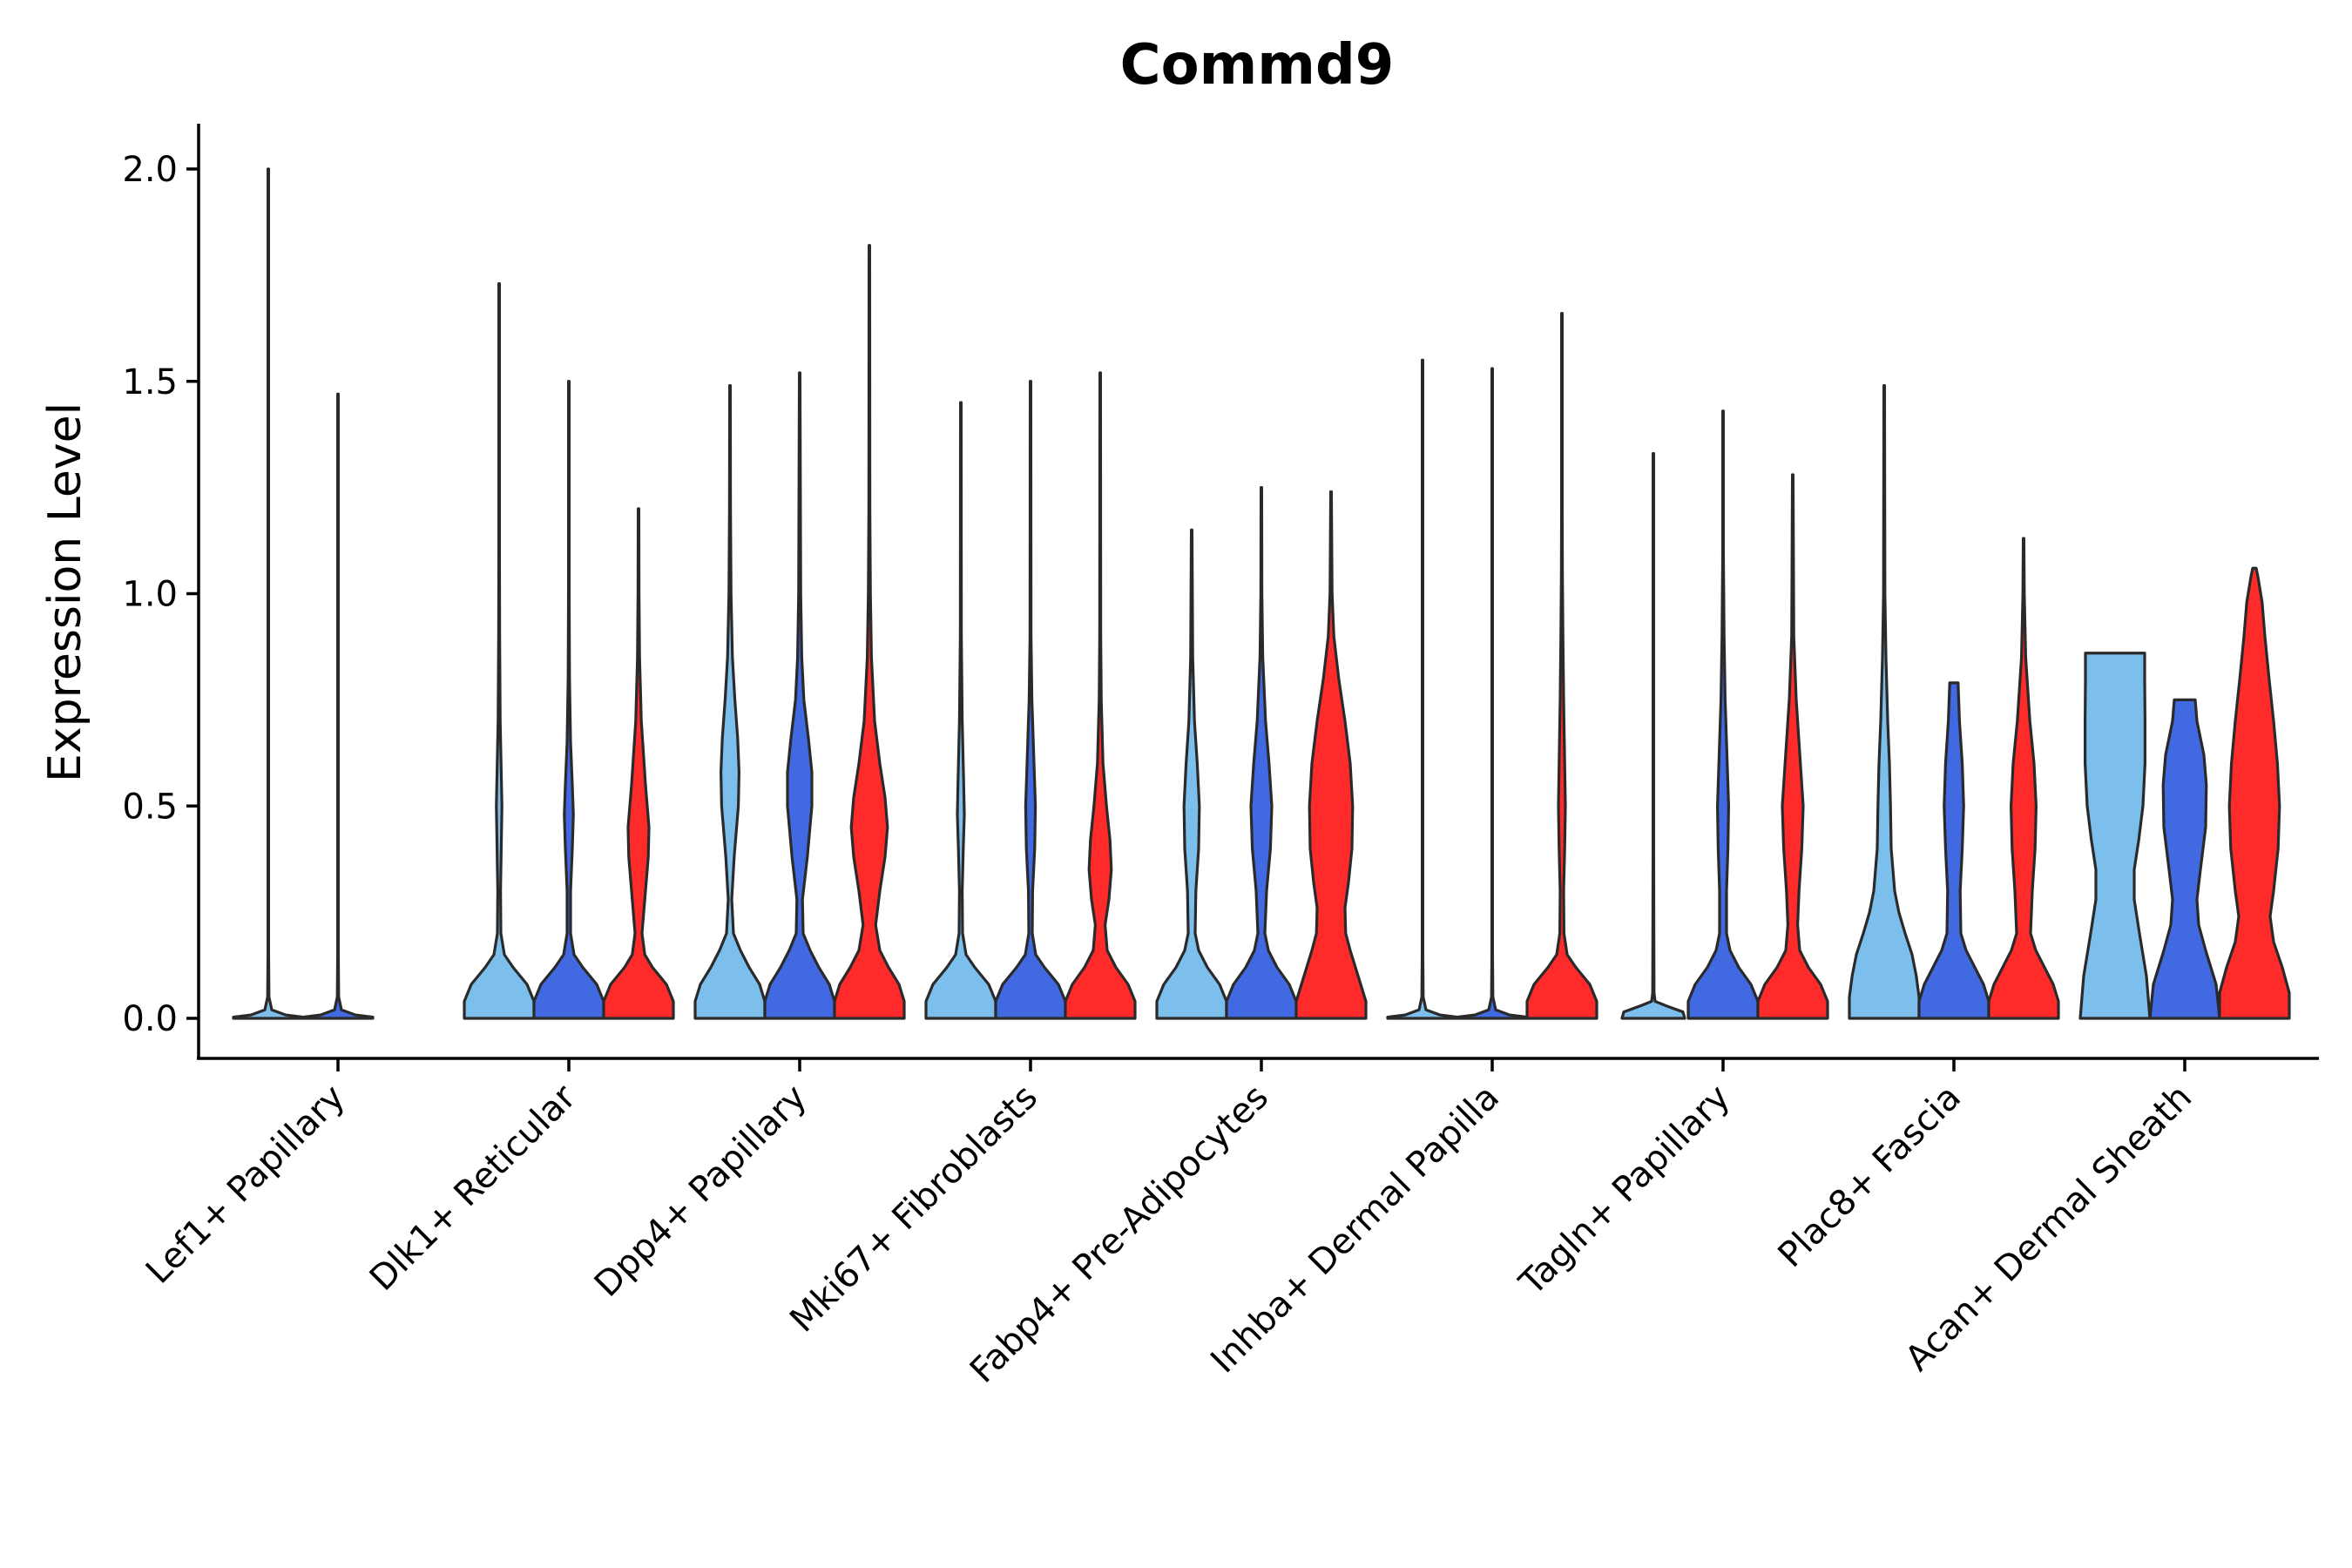 This screenshot has width=2352, height=1568. Describe the element at coordinates (1625, 1191) in the screenshot. I see `x-tick-label: Tagln+ Papillary` at that location.